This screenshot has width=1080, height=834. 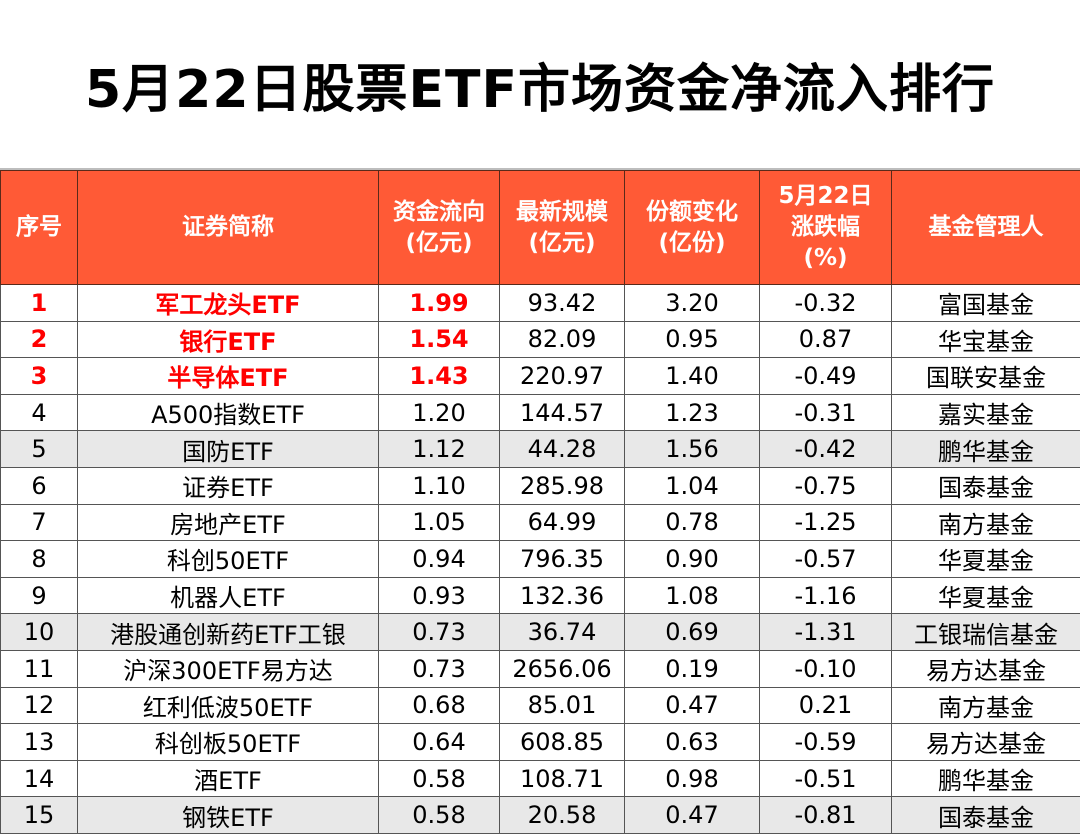 I want to click on cell-col-rank: 9, so click(x=39, y=595).